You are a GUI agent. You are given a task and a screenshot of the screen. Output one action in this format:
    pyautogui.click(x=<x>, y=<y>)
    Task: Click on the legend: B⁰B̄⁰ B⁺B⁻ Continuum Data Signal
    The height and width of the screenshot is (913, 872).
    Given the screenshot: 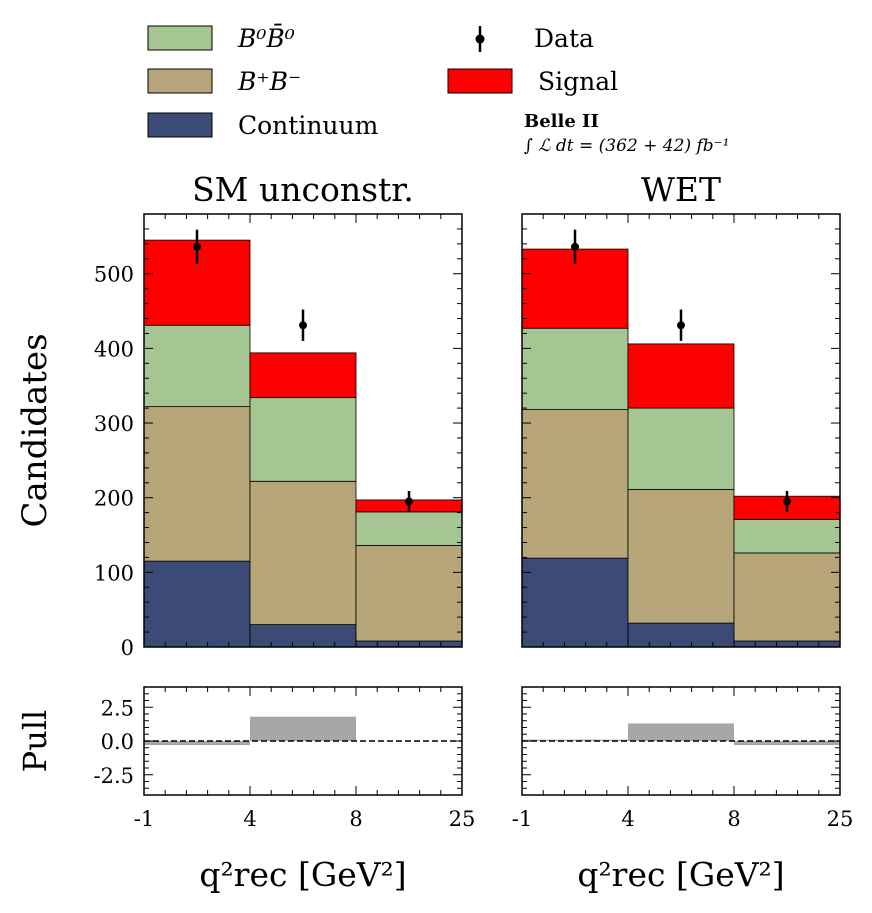 What is the action you would take?
    pyautogui.click(x=382, y=82)
    